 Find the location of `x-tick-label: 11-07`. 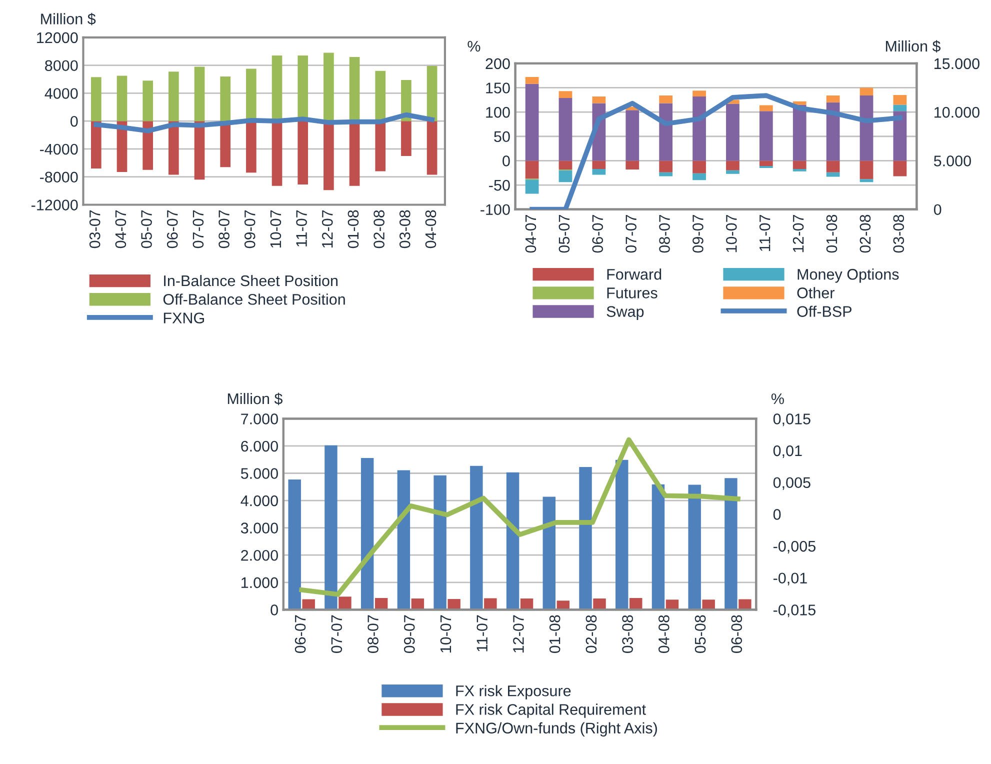

x-tick-label: 11-07 is located at coordinates (301, 228).